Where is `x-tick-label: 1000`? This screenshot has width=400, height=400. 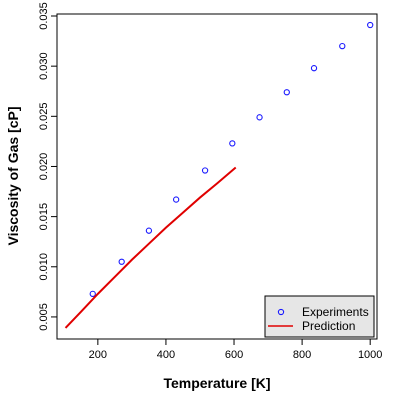
x-tick-label: 1000 is located at coordinates (370, 355).